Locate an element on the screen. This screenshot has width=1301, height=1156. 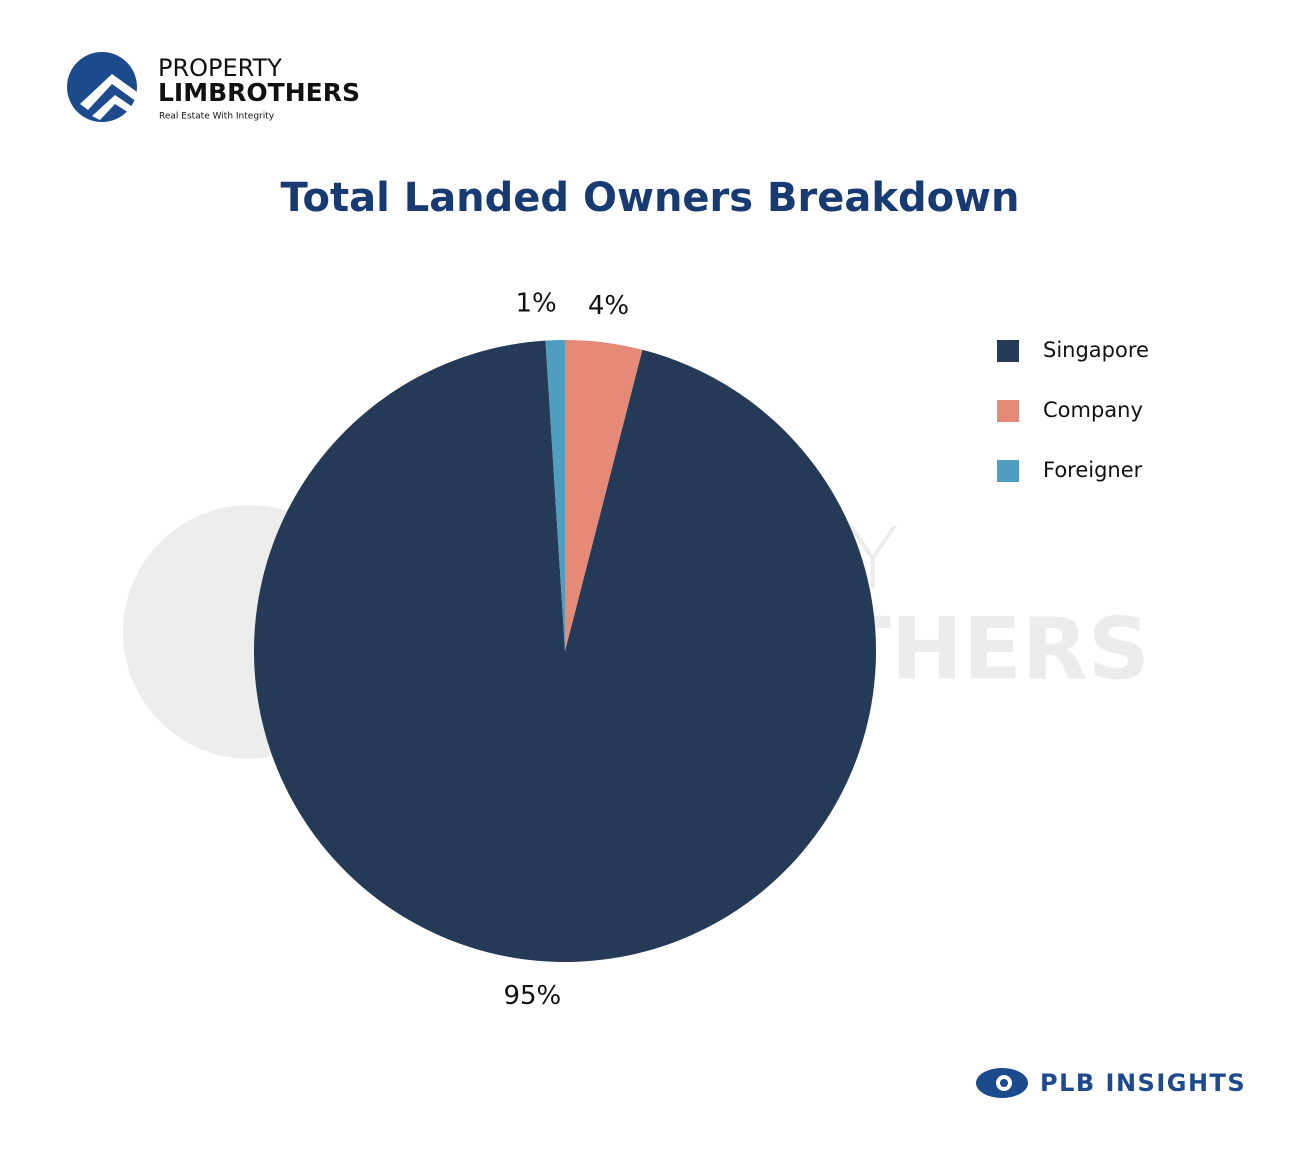
legend-label: Company is located at coordinates (1093, 410).